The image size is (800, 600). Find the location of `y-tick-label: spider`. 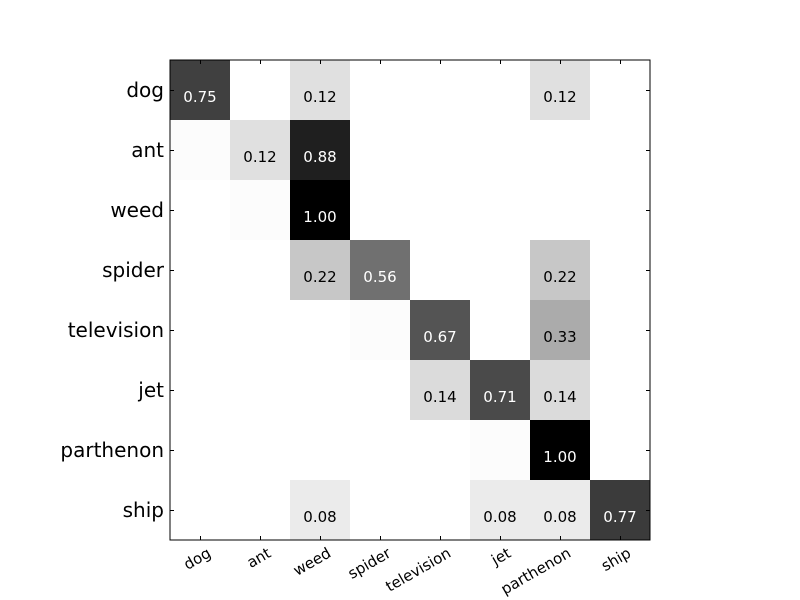

y-tick-label: spider is located at coordinates (133, 270).